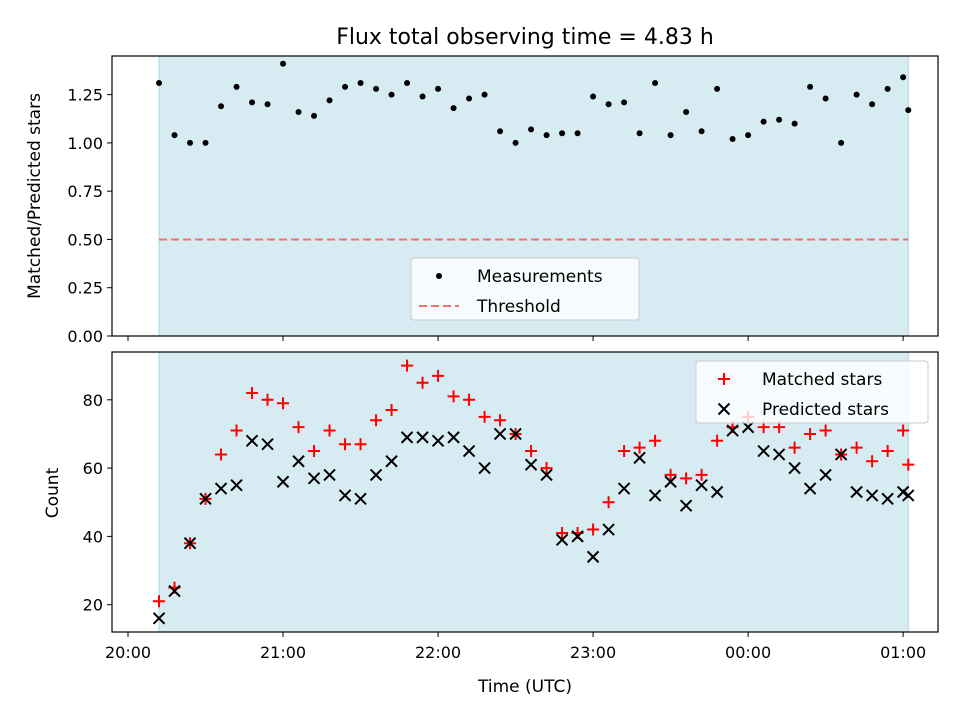  What do you see at coordinates (35, 196) in the screenshot?
I see `top-y-axis-label: Matched/Predicted stars` at bounding box center [35, 196].